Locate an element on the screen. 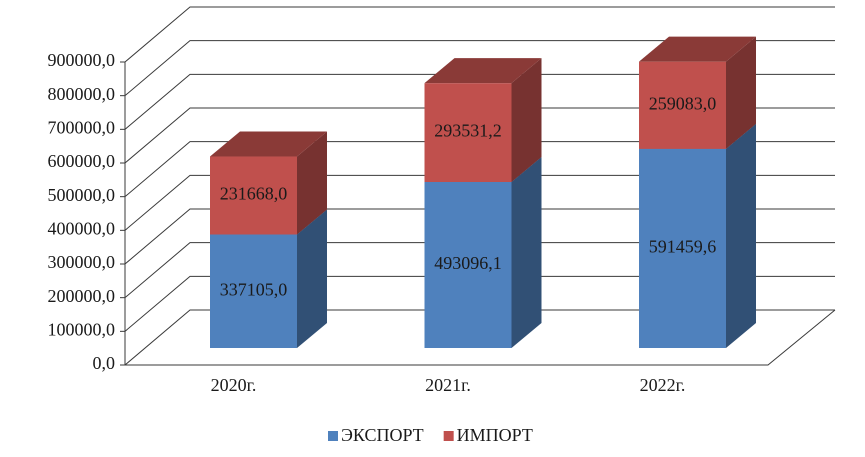 The width and height of the screenshot is (865, 457). value-label: 493096,1 is located at coordinates (468, 263).